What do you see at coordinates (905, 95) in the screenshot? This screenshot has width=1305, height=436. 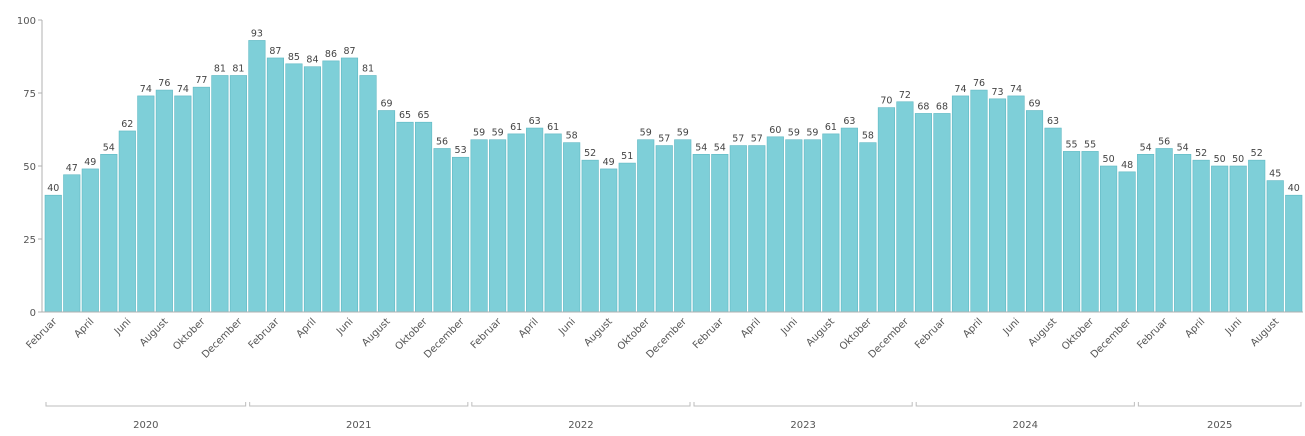 I see `data-label: 72` at bounding box center [905, 95].